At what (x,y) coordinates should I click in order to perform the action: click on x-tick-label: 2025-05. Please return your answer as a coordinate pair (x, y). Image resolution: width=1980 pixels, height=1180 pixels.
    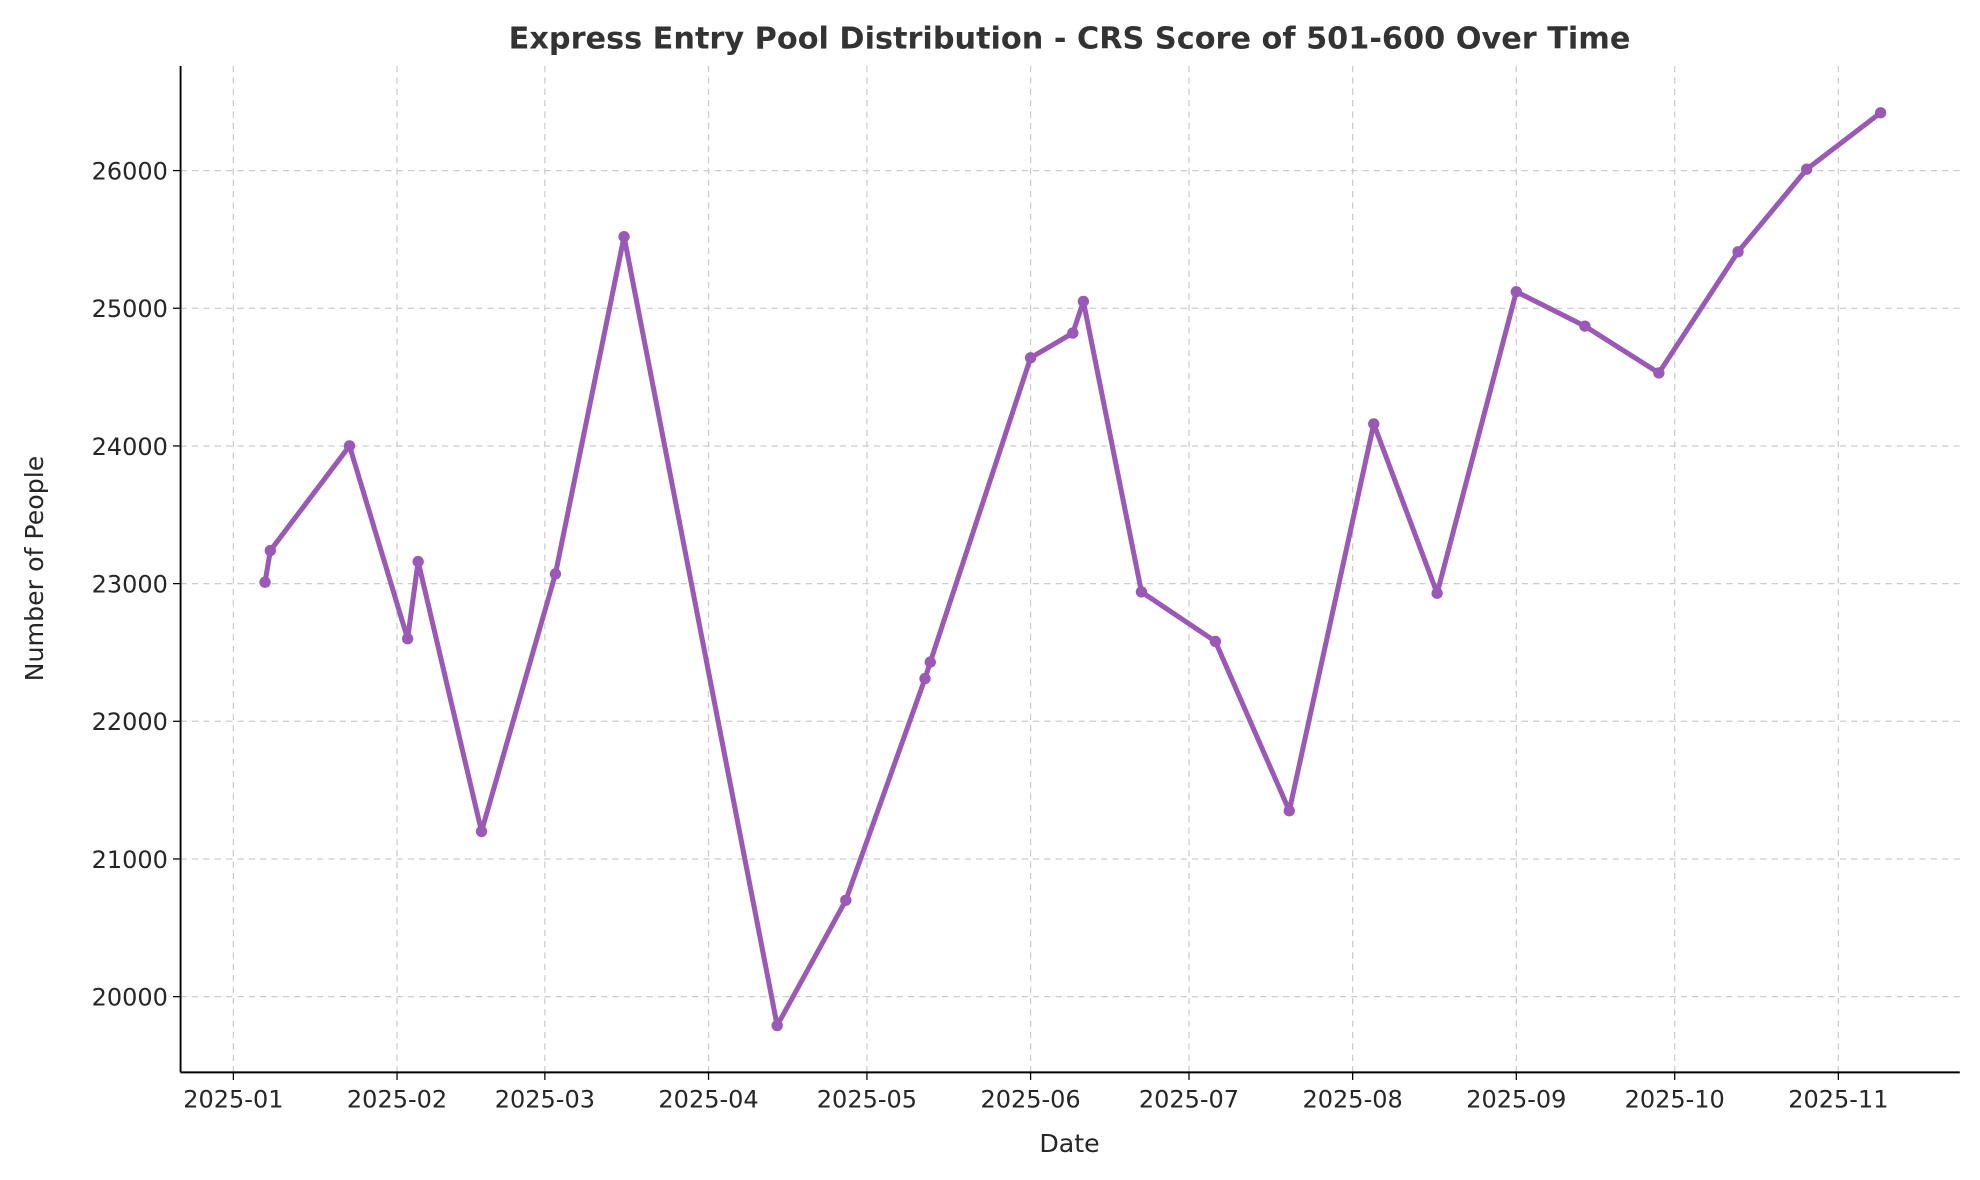
    Looking at the image, I should click on (867, 1100).